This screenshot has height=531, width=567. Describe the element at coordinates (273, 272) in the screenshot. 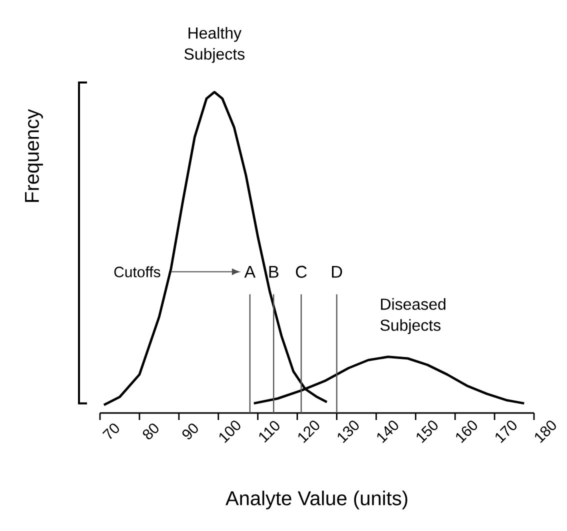

I see `ref-line-label: B` at that location.